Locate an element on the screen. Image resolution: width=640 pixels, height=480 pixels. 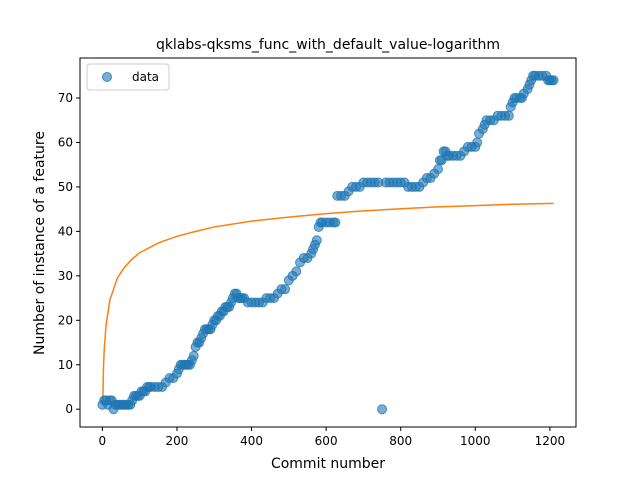
legend-marker-data is located at coordinates (107, 77).